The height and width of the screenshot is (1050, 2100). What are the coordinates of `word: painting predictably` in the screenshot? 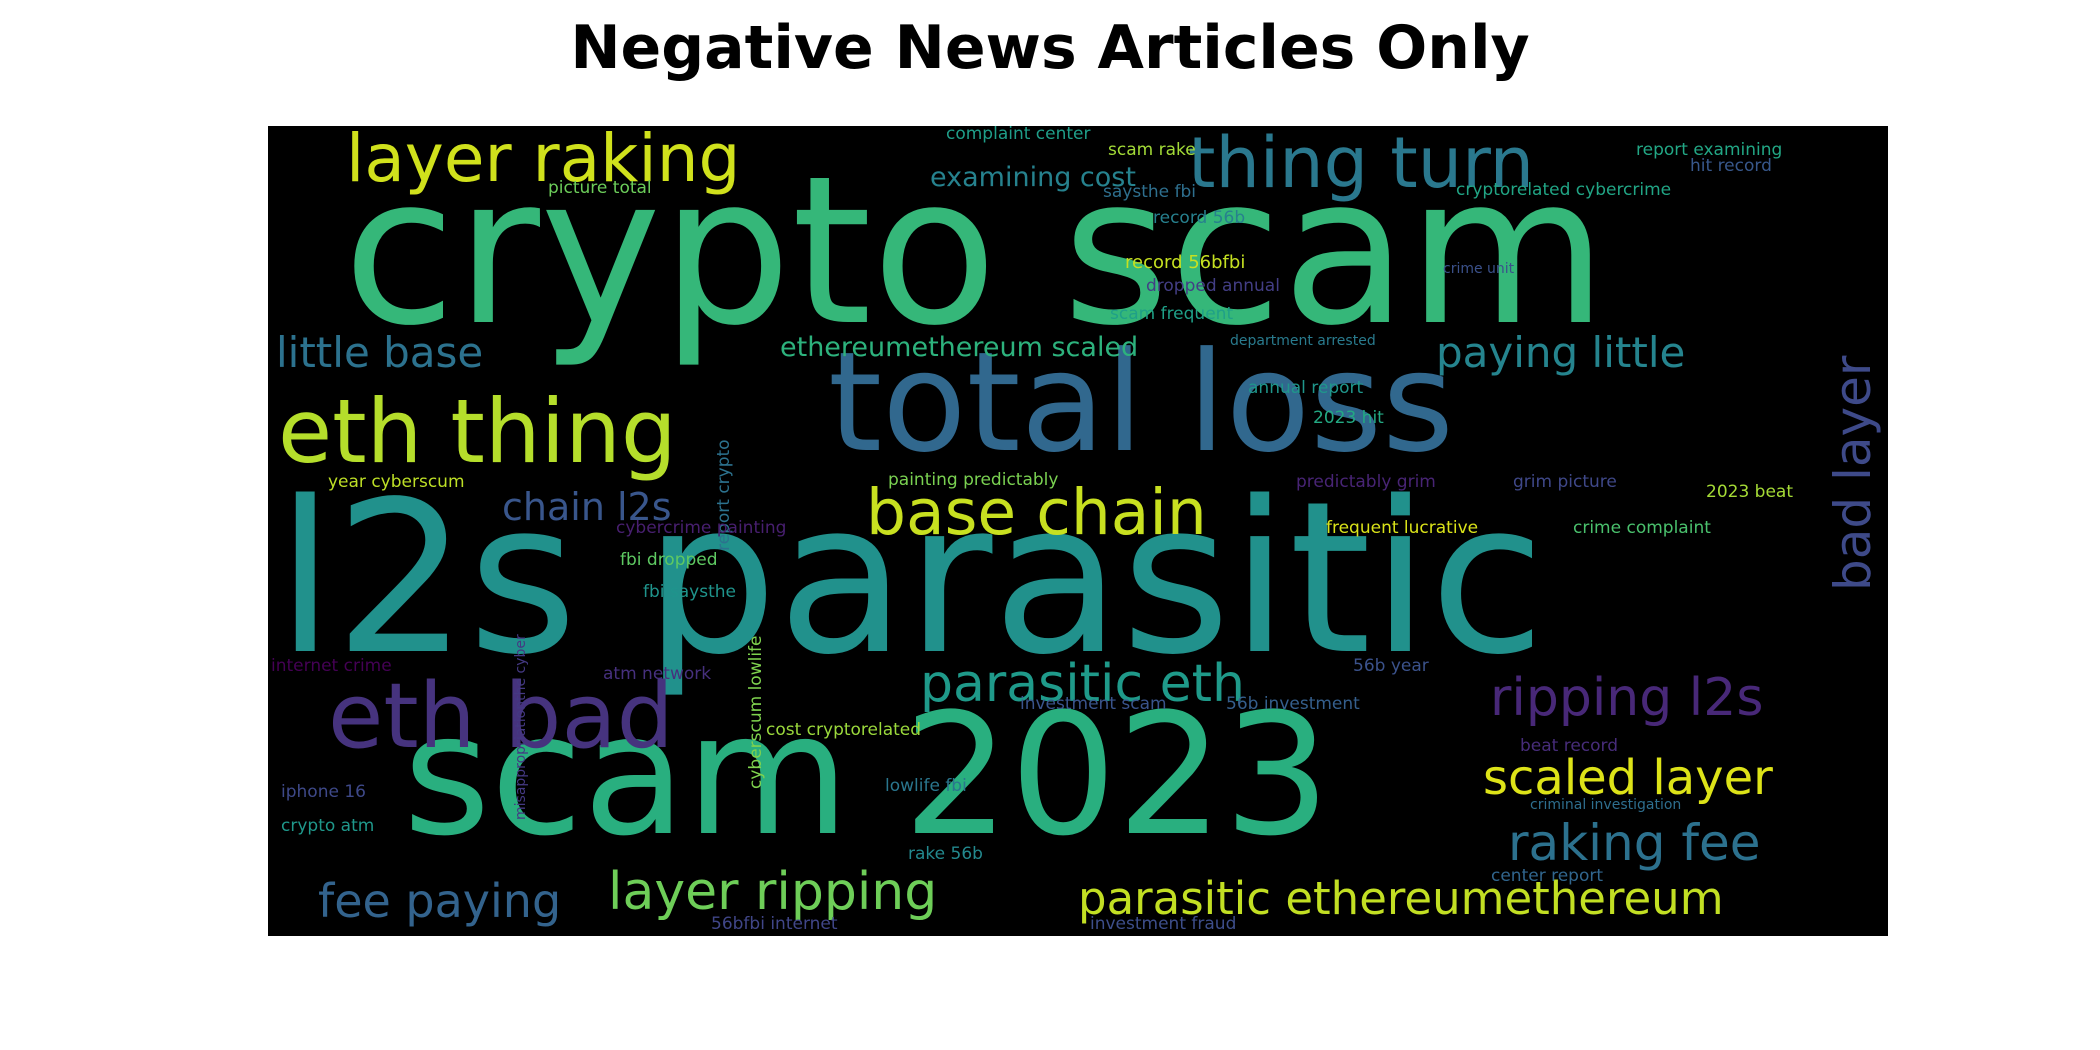 It's located at (973, 480).